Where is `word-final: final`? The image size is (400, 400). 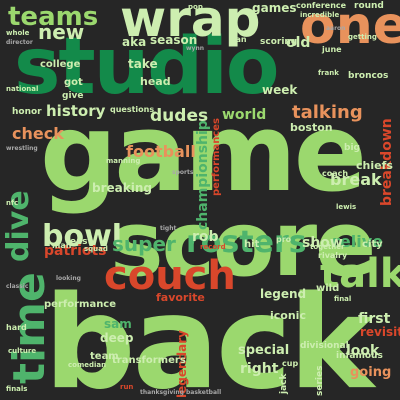
word-final: final is located at coordinates (343, 299).